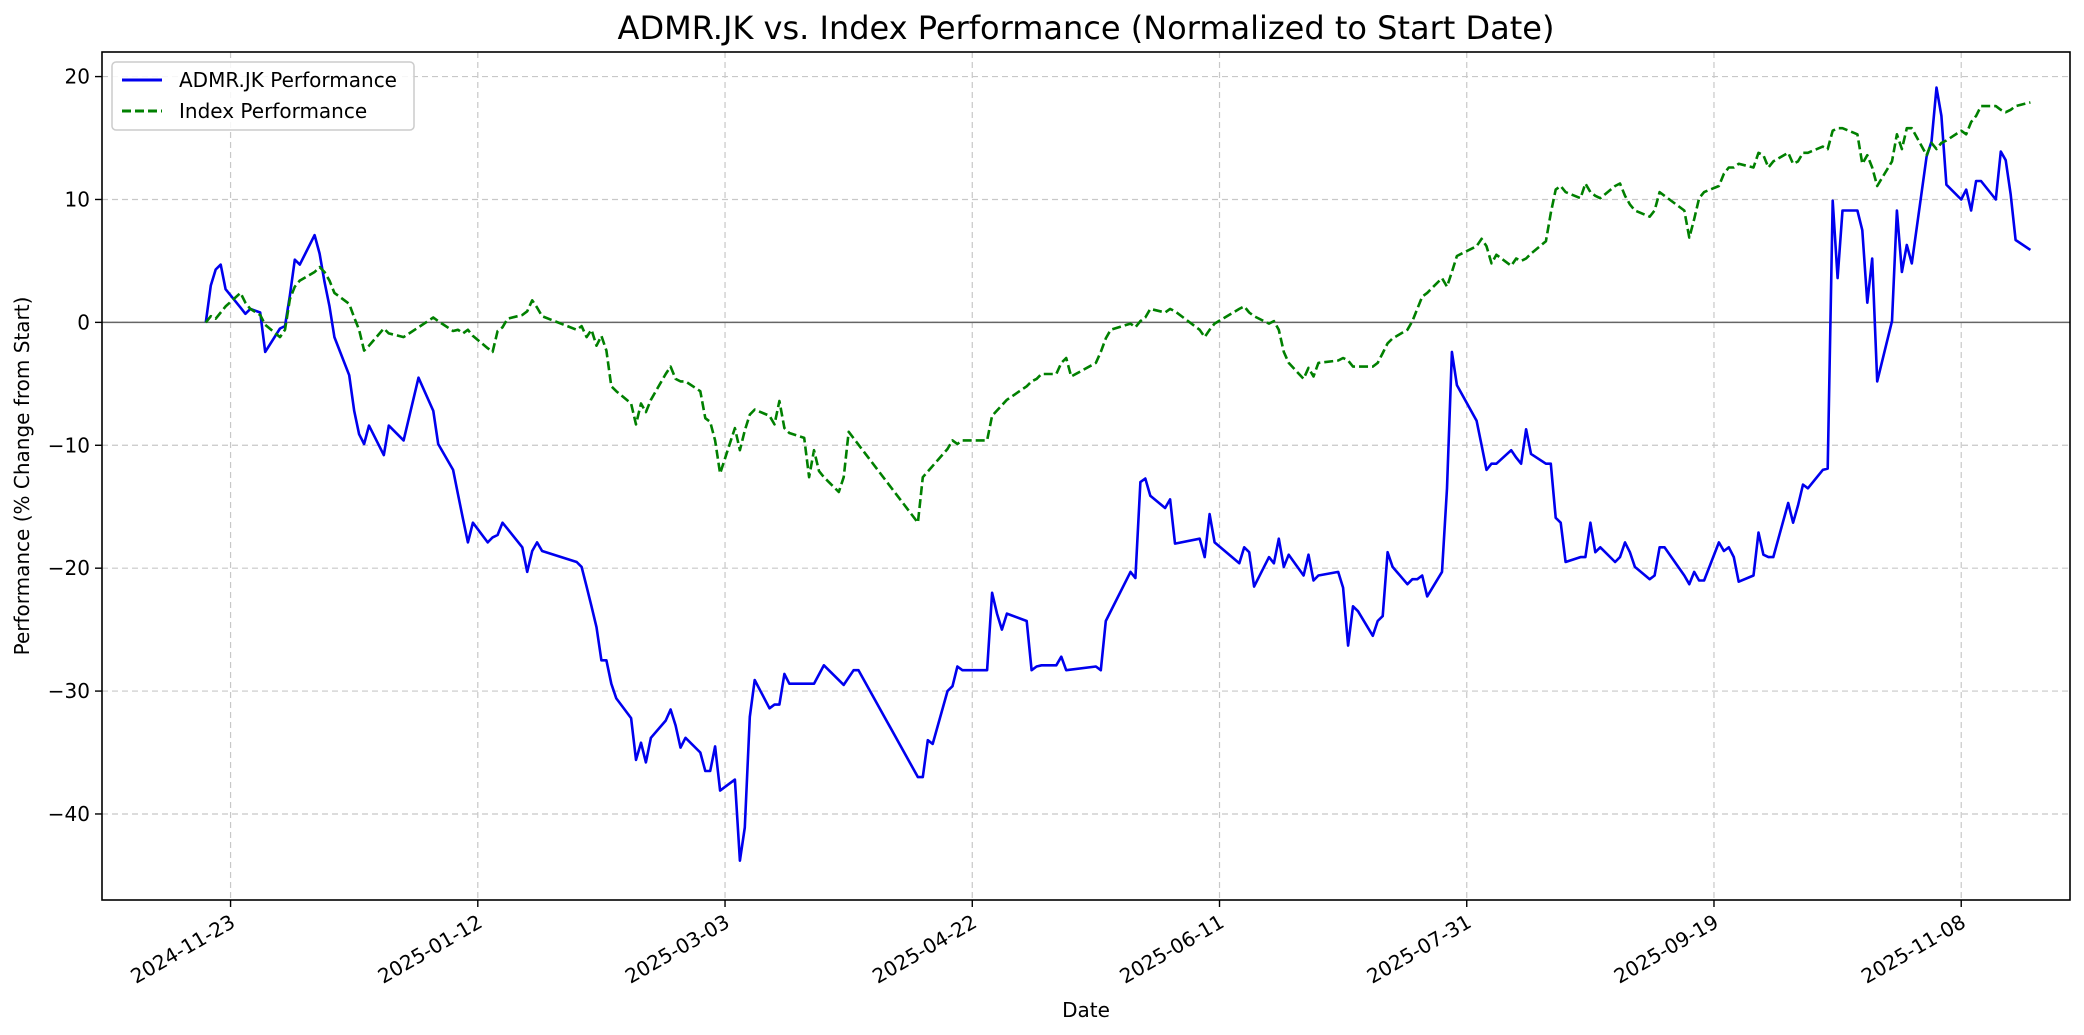  I want to click on y-axis-label: Performance (% Change from Start), so click(22, 476).